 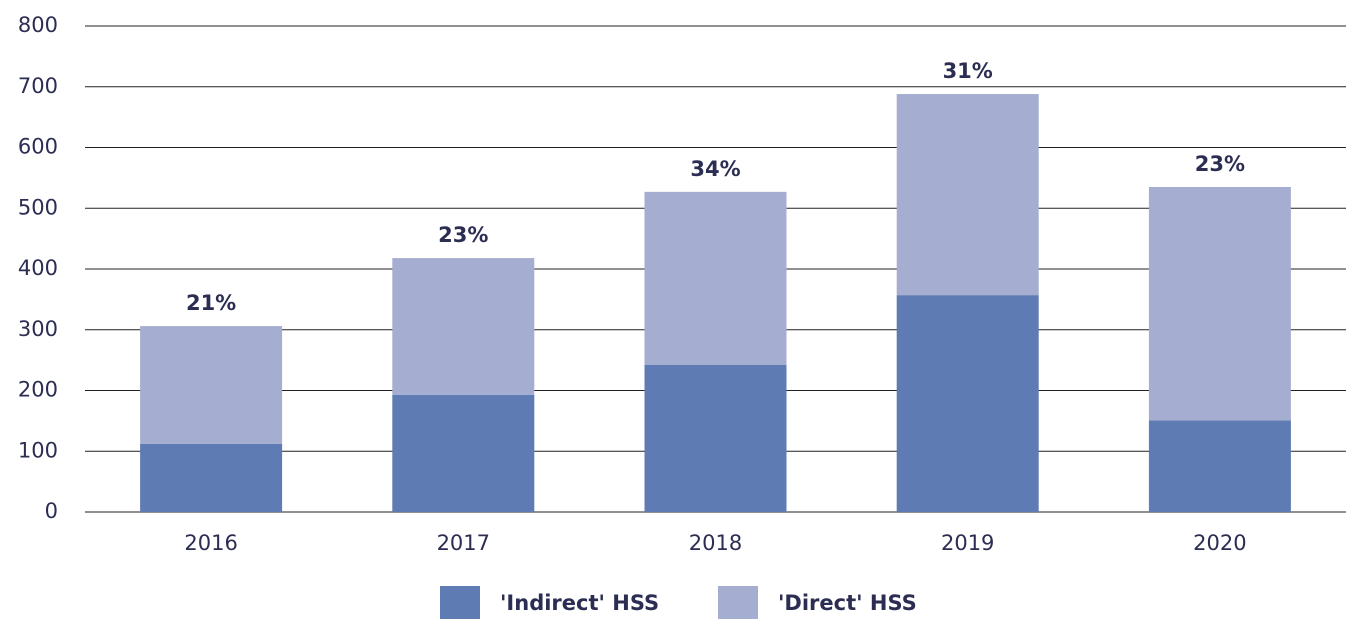 What do you see at coordinates (967, 543) in the screenshot?
I see `x-tick-label: 2019` at bounding box center [967, 543].